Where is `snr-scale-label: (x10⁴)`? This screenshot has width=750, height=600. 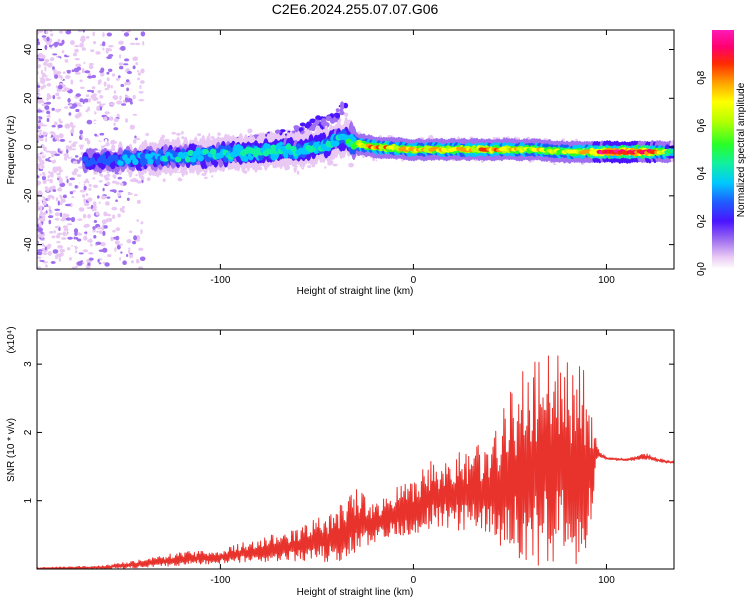
snr-scale-label: (x10⁴) is located at coordinates (11, 339).